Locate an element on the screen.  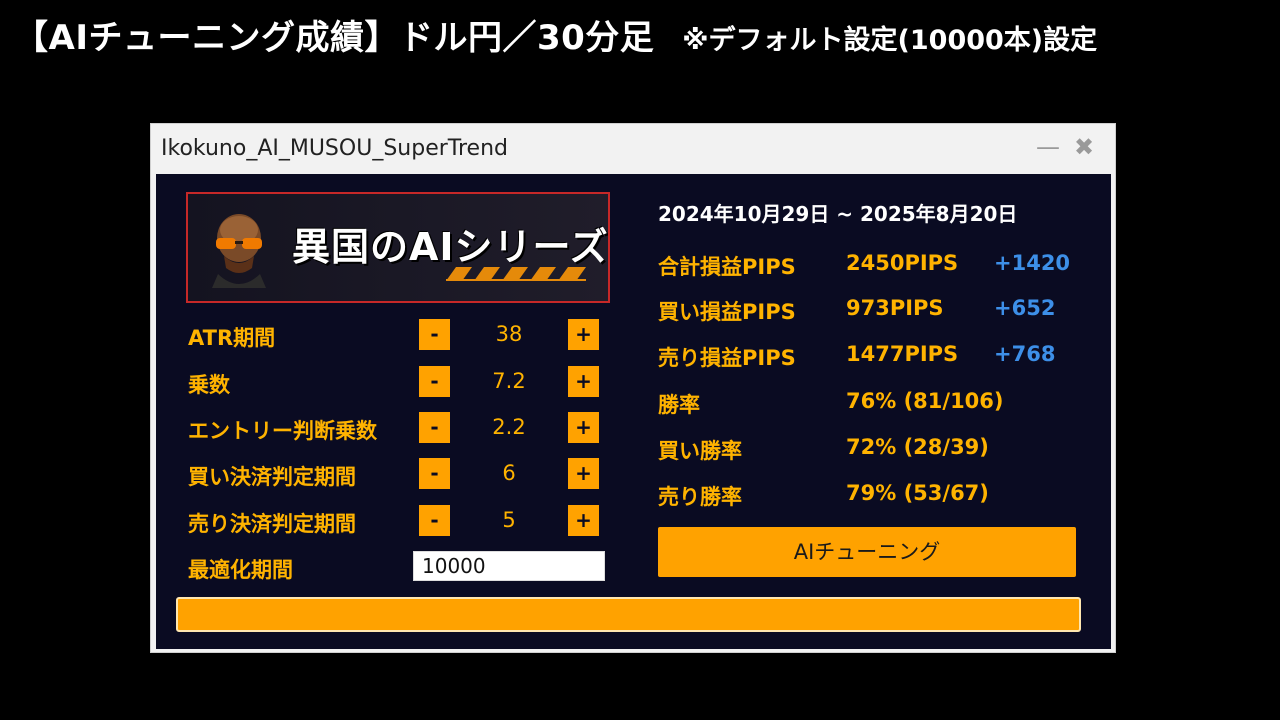
stripe-decoration is located at coordinates (516, 274).